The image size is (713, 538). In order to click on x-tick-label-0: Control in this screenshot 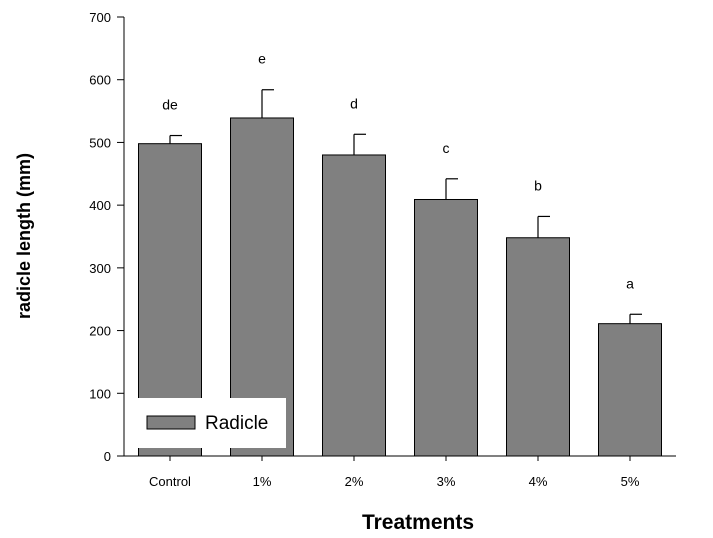, I will do `click(170, 481)`.